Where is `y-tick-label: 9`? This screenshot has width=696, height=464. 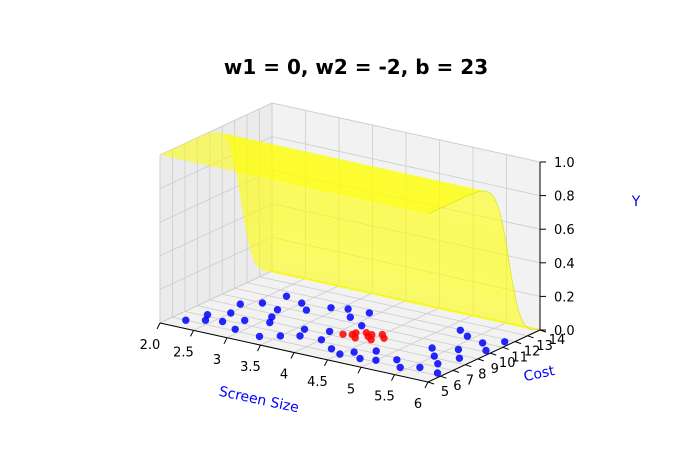
y-tick-label: 9 is located at coordinates (495, 369).